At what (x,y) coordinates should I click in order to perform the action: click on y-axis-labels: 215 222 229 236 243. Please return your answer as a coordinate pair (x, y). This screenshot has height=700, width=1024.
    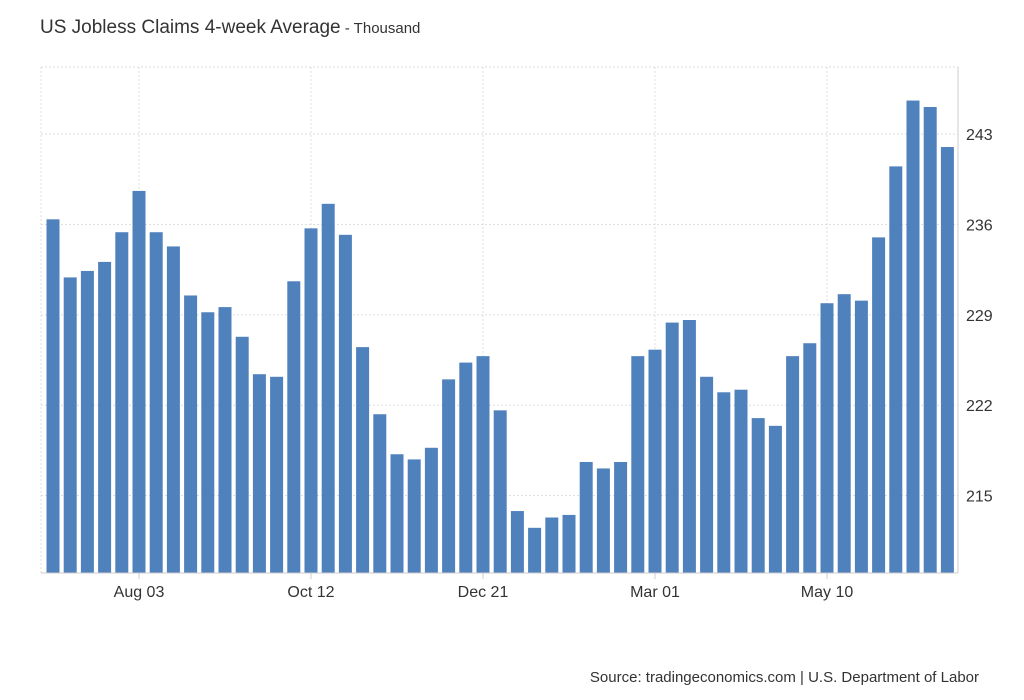
    Looking at the image, I should click on (979, 316).